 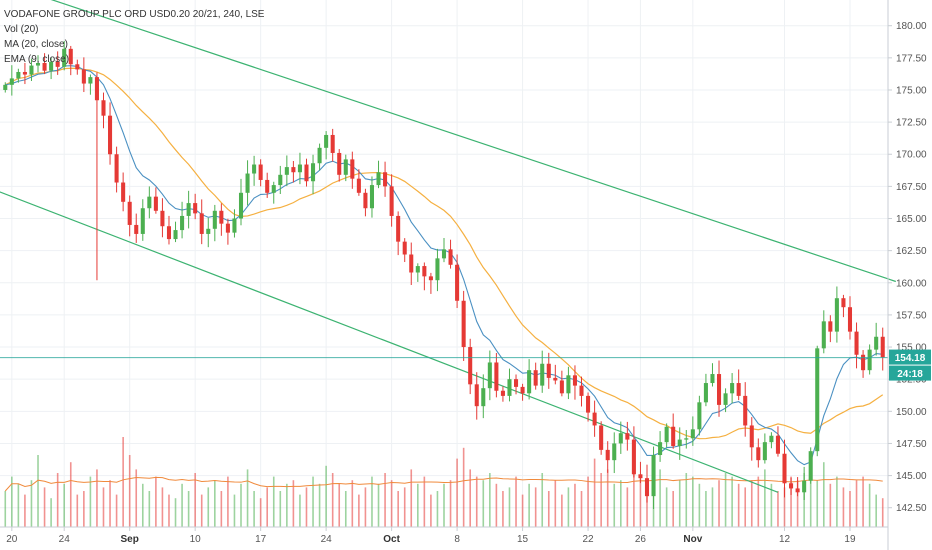 I want to click on legend-ema: EMA (9, close), so click(x=37, y=59).